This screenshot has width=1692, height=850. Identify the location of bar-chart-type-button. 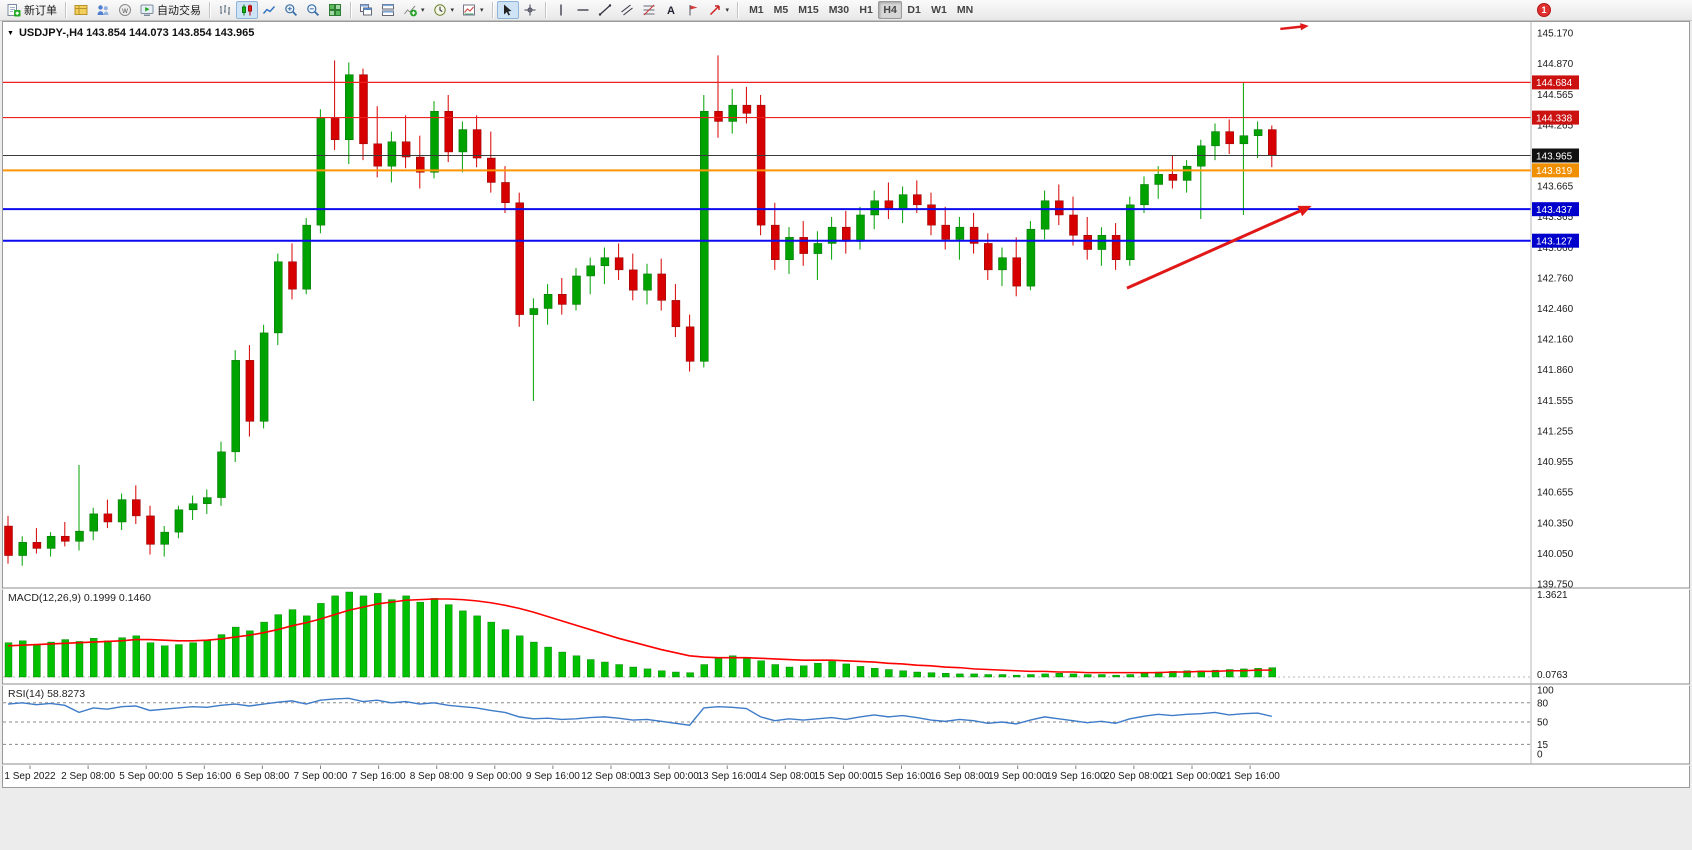
(225, 10).